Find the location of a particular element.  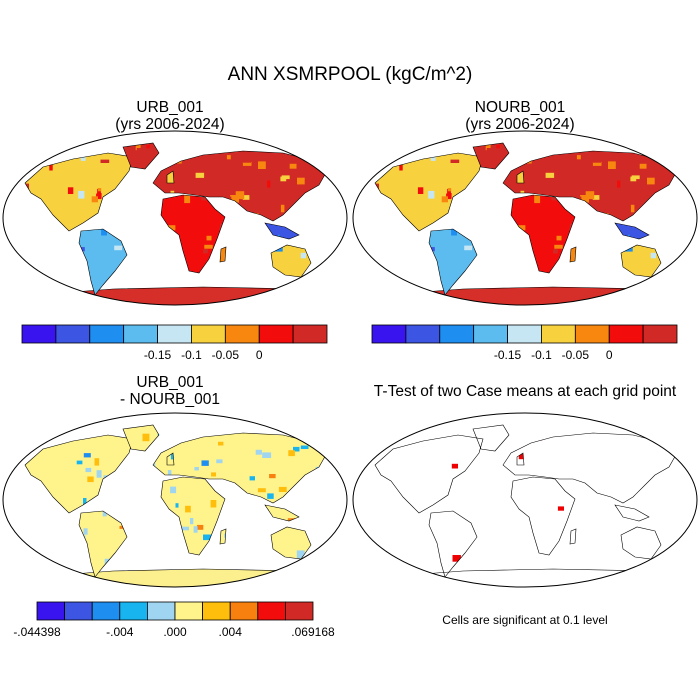

map-tl-greenland-outline is located at coordinates (141, 156).